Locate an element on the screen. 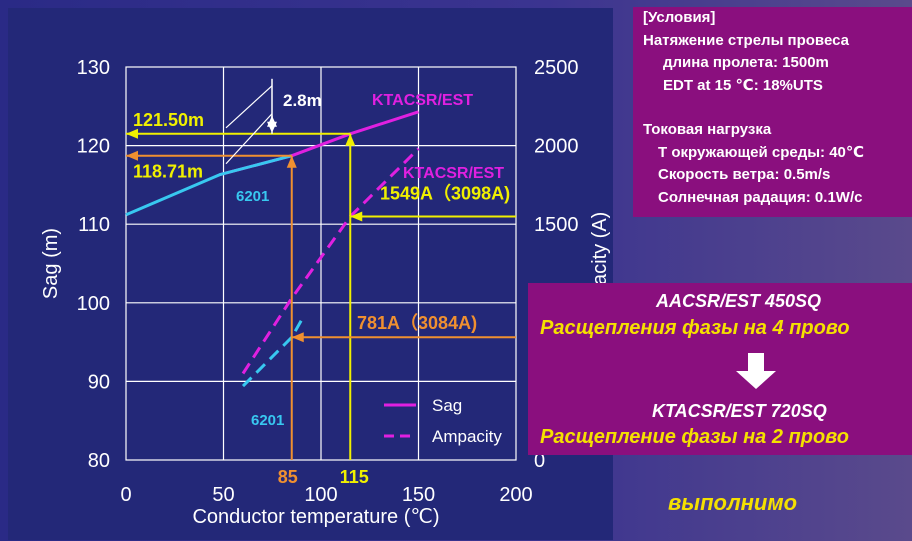 This screenshot has width=912, height=541. sag-6201-value-label: 118.71m is located at coordinates (168, 172).